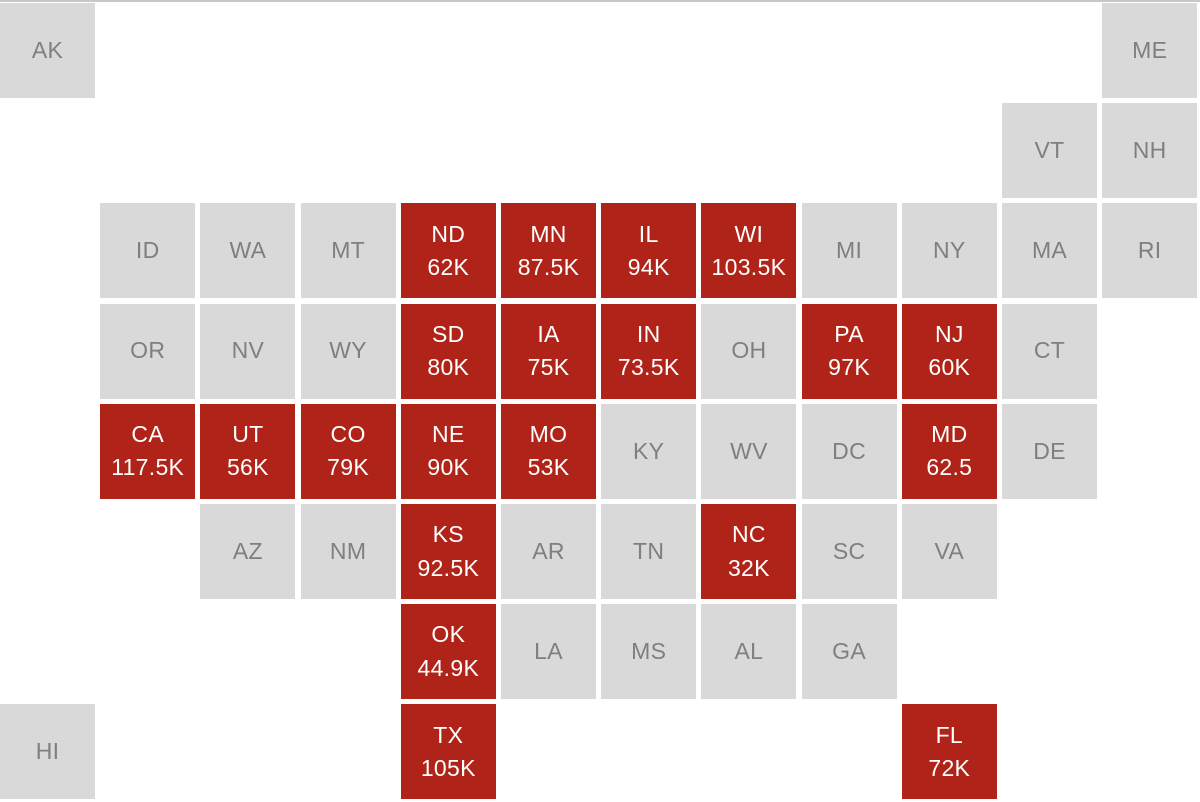 The width and height of the screenshot is (1200, 802). What do you see at coordinates (448, 567) in the screenshot?
I see `state-value: 92.5K` at bounding box center [448, 567].